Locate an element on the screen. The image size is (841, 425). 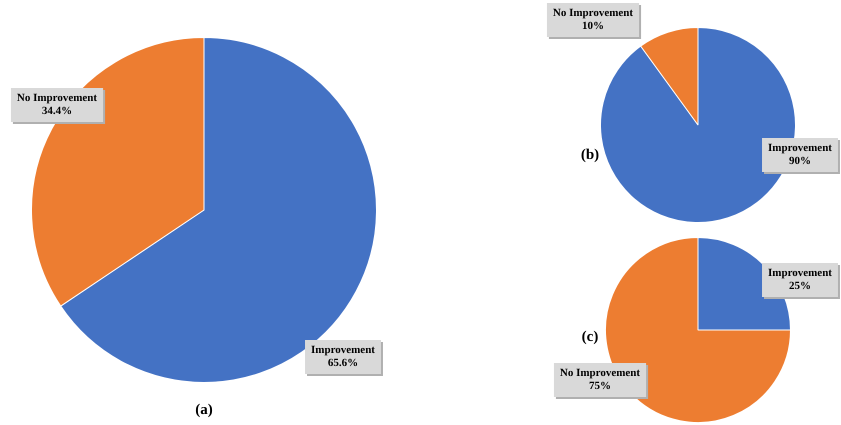
data-label: 10% is located at coordinates (593, 26).